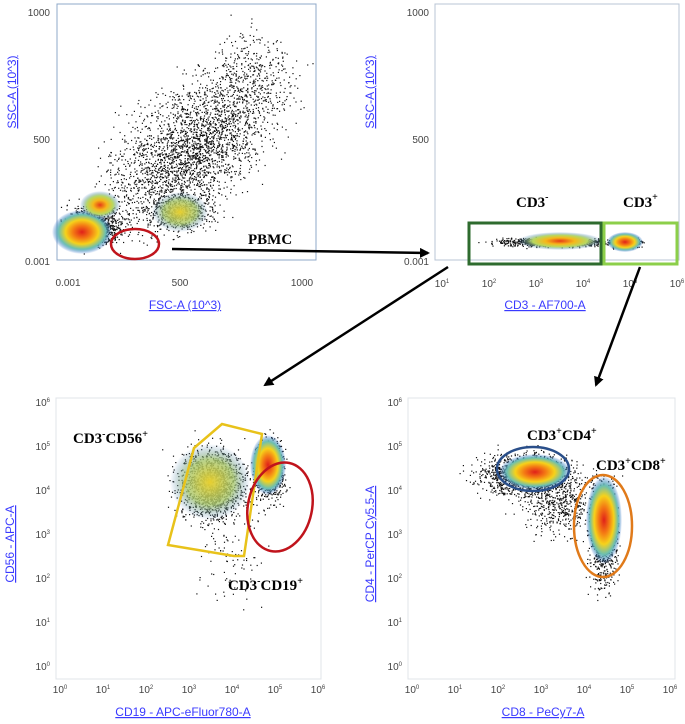  Describe the element at coordinates (135, 244) in the screenshot. I see `gate-pbmc` at that location.